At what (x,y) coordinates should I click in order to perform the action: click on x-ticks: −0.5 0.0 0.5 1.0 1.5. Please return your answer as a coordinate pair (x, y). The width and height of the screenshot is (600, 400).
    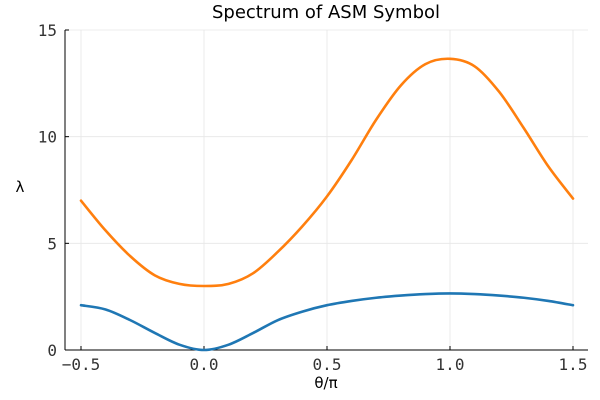
    Looking at the image, I should click on (325, 360).